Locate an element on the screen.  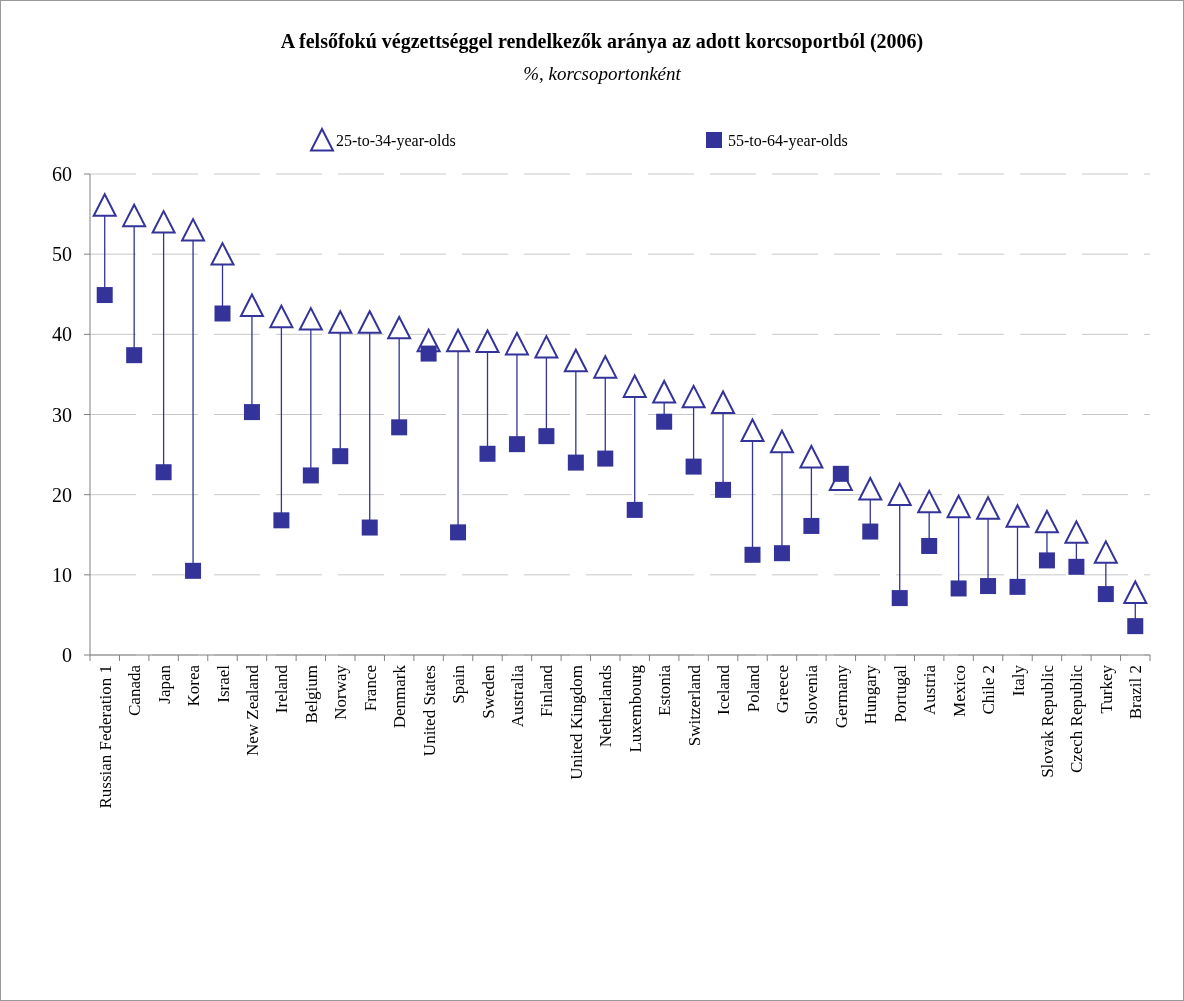
x-tick-label: Finland is located at coordinates (547, 690).